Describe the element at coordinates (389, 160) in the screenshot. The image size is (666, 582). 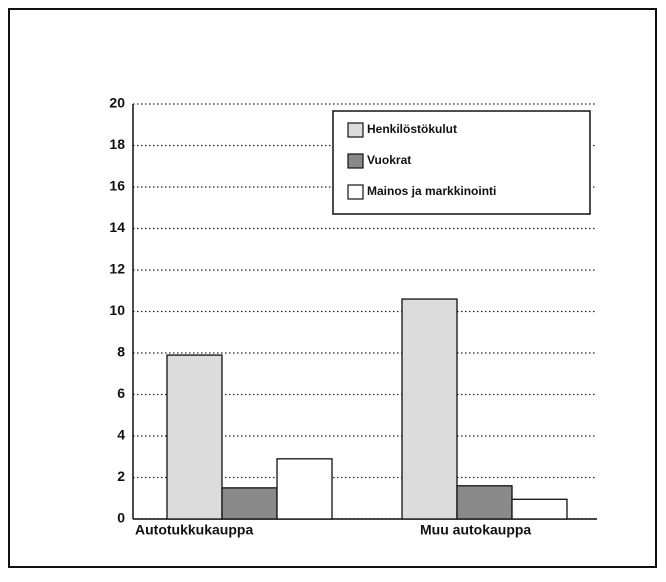
I see `legend-label: Vuokrat` at that location.